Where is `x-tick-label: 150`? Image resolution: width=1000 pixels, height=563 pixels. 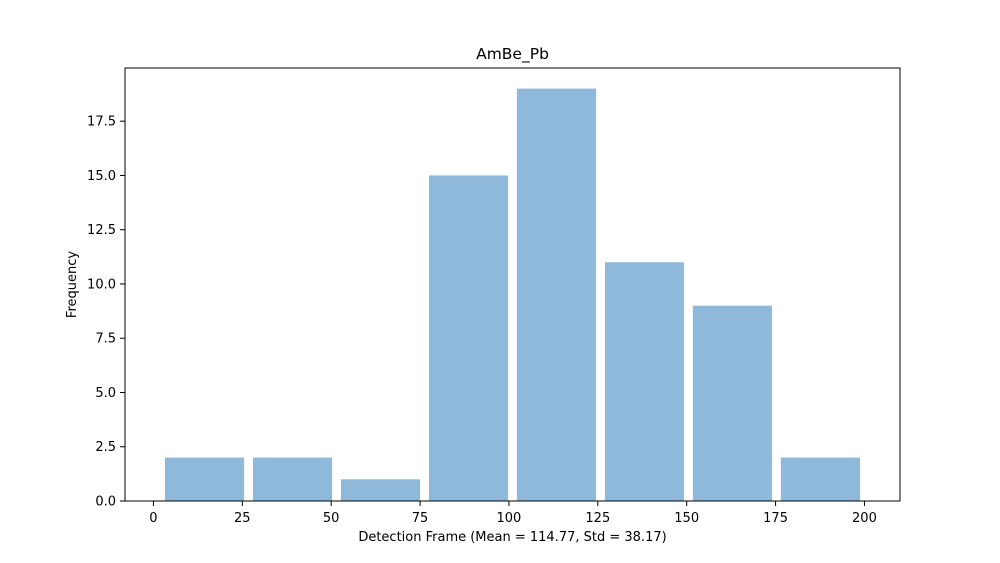
x-tick-label: 150 is located at coordinates (686, 518).